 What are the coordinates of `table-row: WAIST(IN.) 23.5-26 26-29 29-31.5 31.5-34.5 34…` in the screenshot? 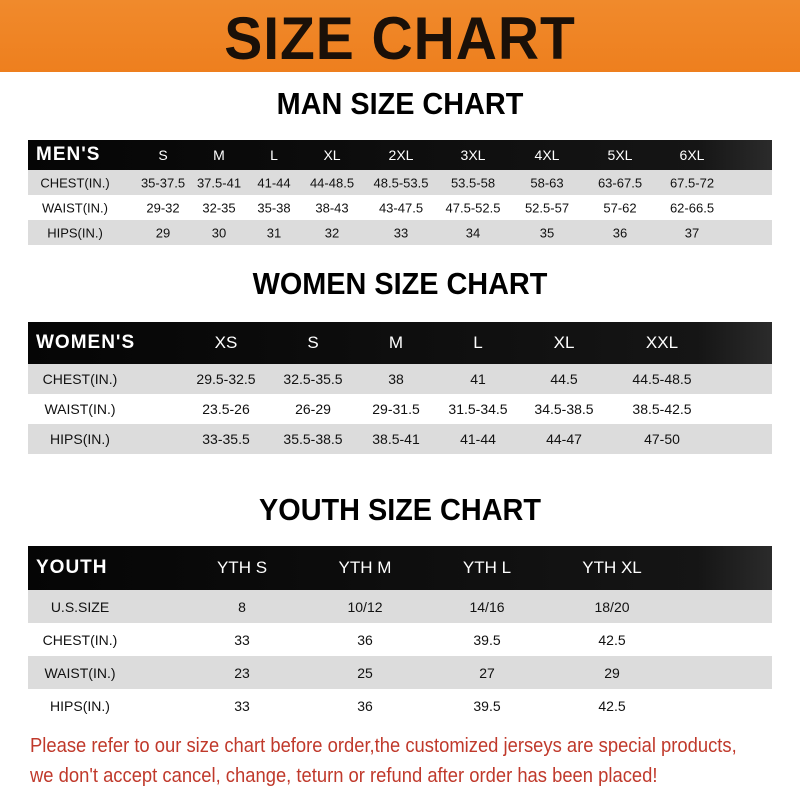 It's located at (400, 409).